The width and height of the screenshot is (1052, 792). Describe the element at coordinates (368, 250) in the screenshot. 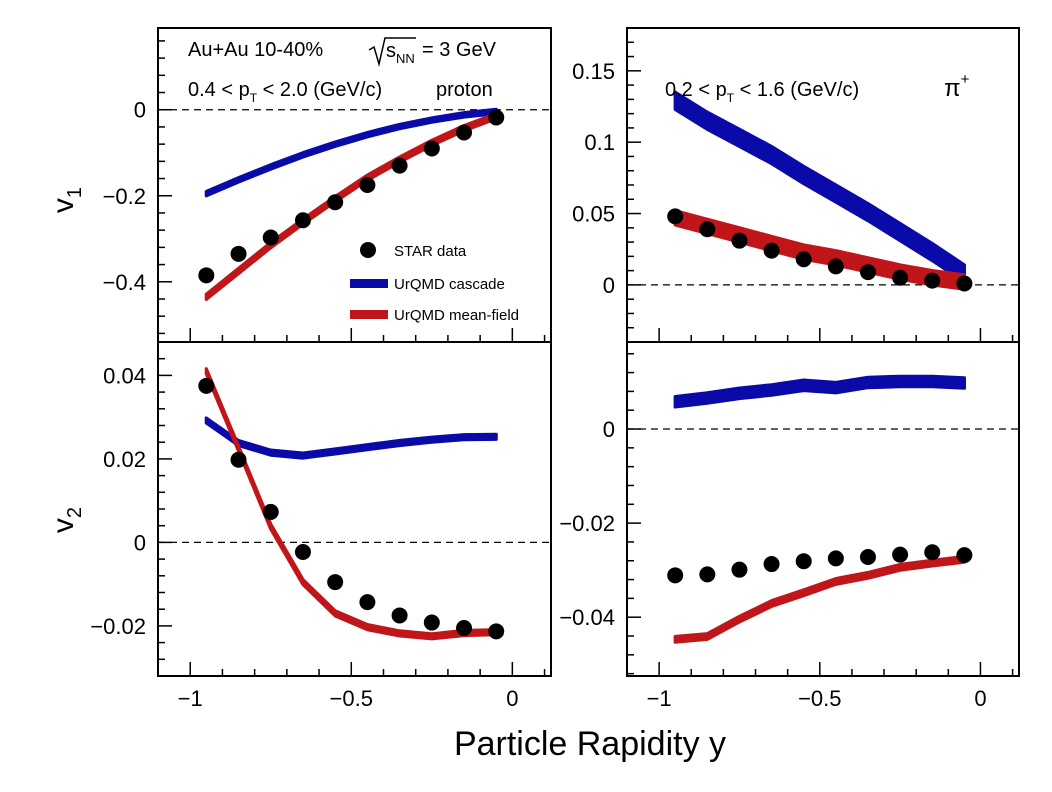

I see `legend-marker-star` at that location.